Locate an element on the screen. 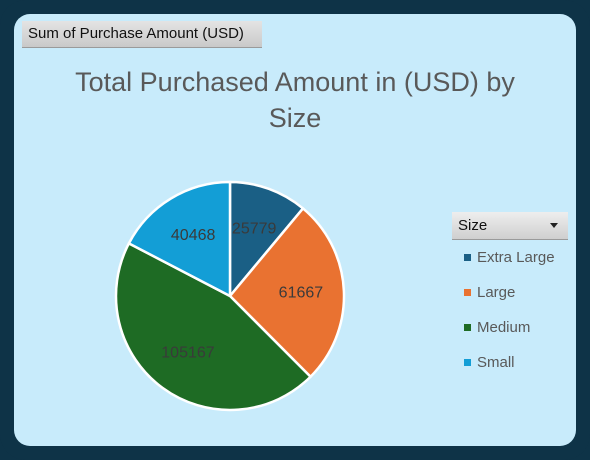 This screenshot has height=460, width=590. legend: Size Extra Large Large Medium Small is located at coordinates (510, 296).